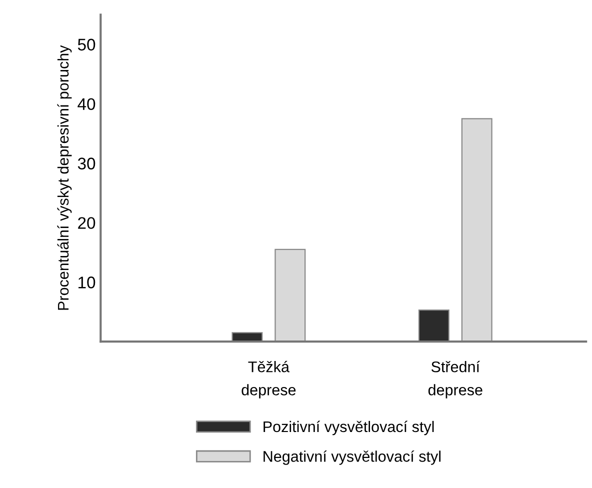  I want to click on legend-label: Negativní vysvětlovací styl, so click(352, 457).